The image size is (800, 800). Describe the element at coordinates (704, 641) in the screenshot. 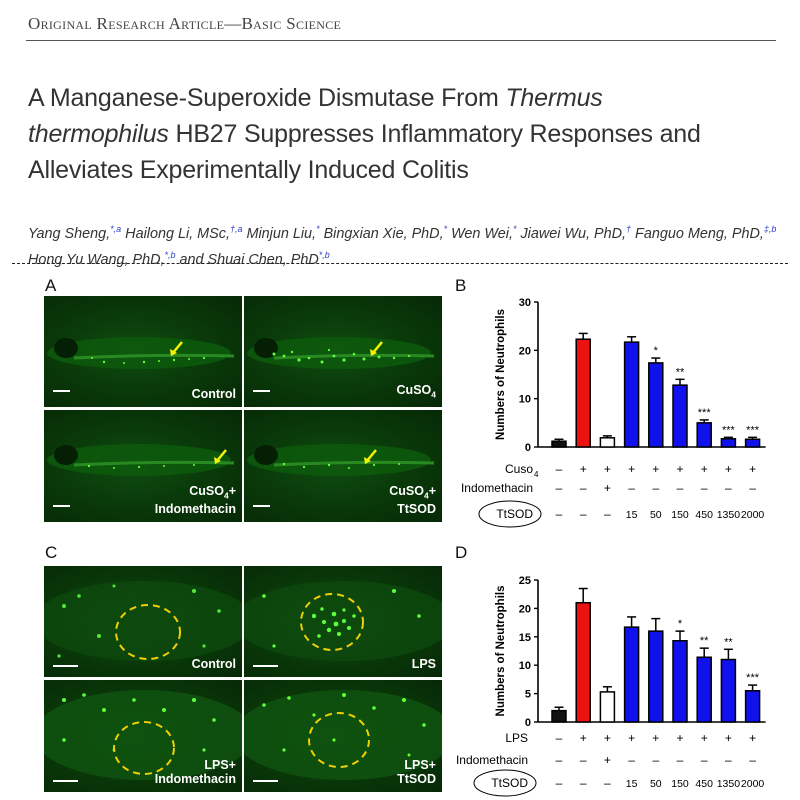

I see `significance-label: **` at that location.